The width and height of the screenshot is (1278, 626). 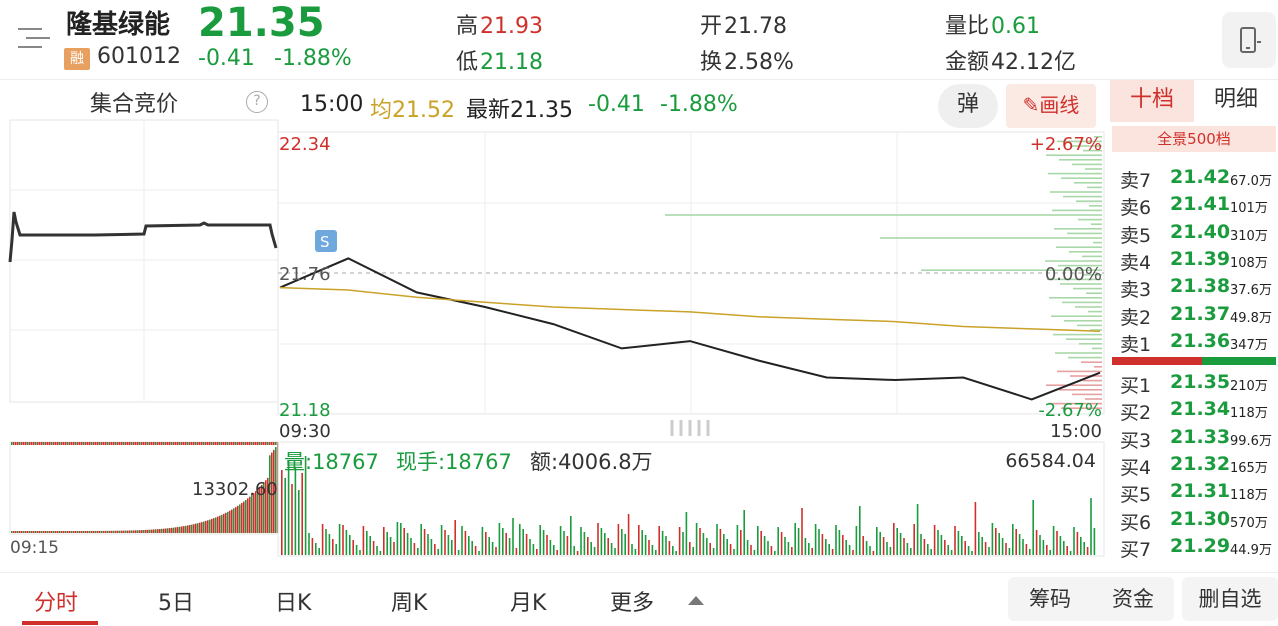 I want to click on menu-collapse-icon, so click(x=34, y=38).